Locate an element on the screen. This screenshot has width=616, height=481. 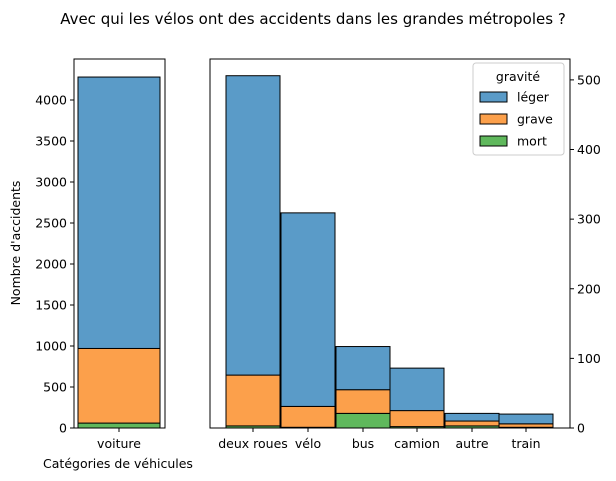
bar-right-bus-léger is located at coordinates (363, 368).